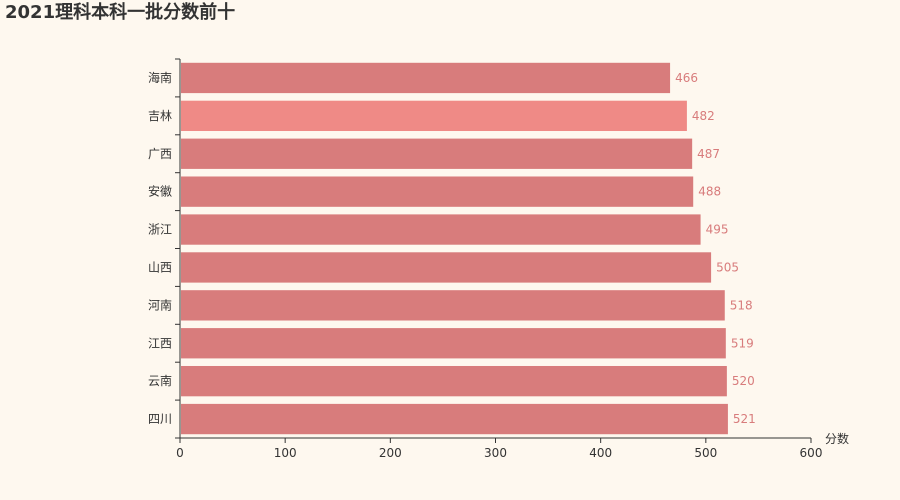 This screenshot has height=500, width=900. What do you see at coordinates (180, 453) in the screenshot?
I see `x-tick-label: 0` at bounding box center [180, 453].